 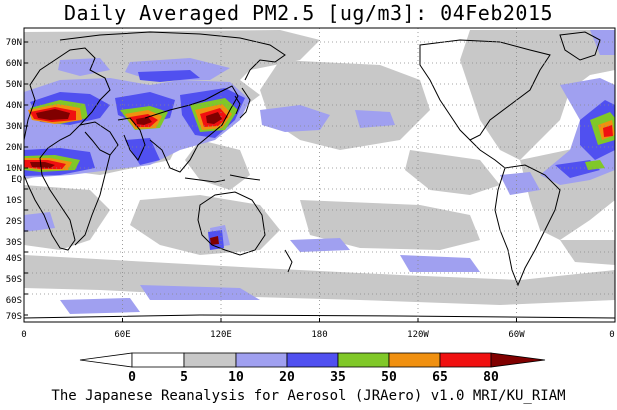 What do you see at coordinates (14, 127) in the screenshot?
I see `lat-label-30n: 30N` at bounding box center [14, 127].